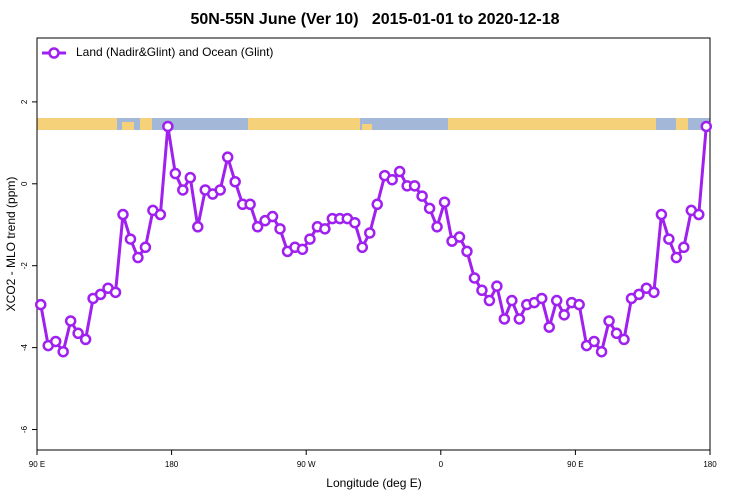  Describe the element at coordinates (24, 266) in the screenshot. I see `y-tick-label: -2` at that location.